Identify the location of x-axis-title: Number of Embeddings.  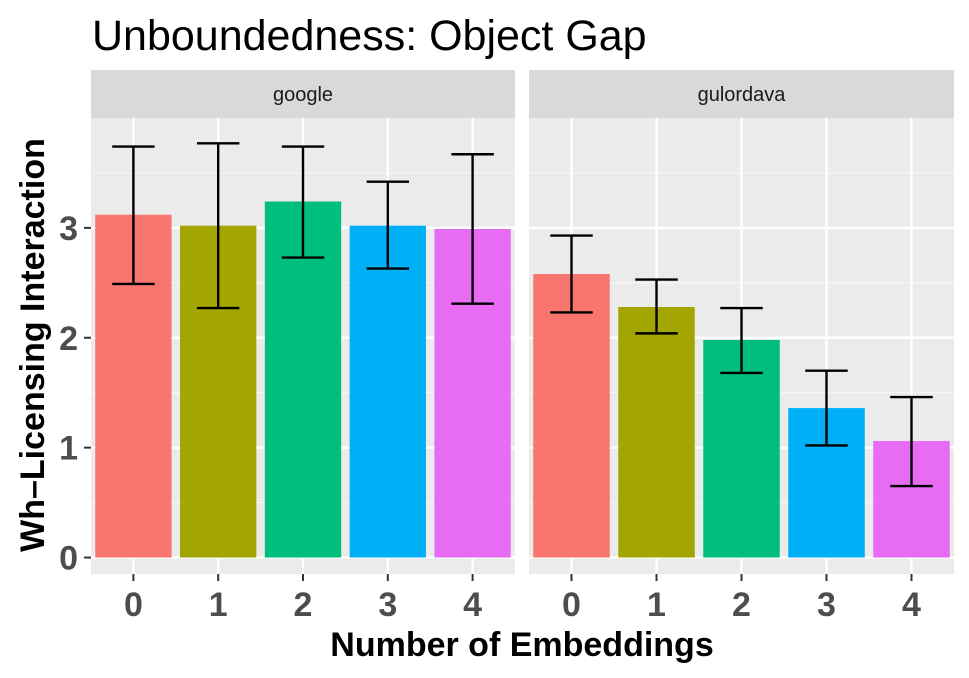
(521, 645).